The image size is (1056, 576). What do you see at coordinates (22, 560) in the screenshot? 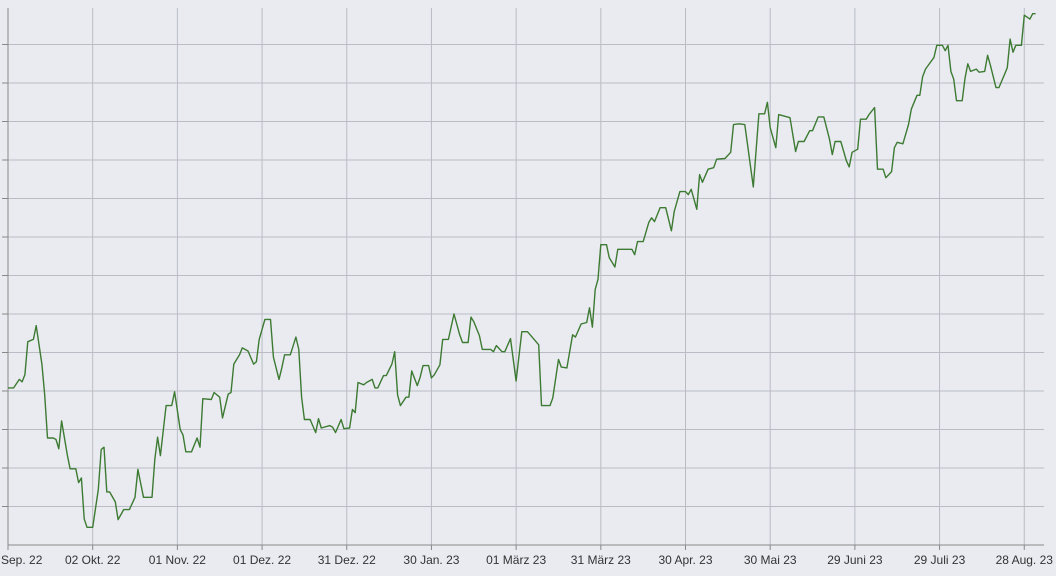
I see `x-tick-label: Sep. 22` at bounding box center [22, 560].